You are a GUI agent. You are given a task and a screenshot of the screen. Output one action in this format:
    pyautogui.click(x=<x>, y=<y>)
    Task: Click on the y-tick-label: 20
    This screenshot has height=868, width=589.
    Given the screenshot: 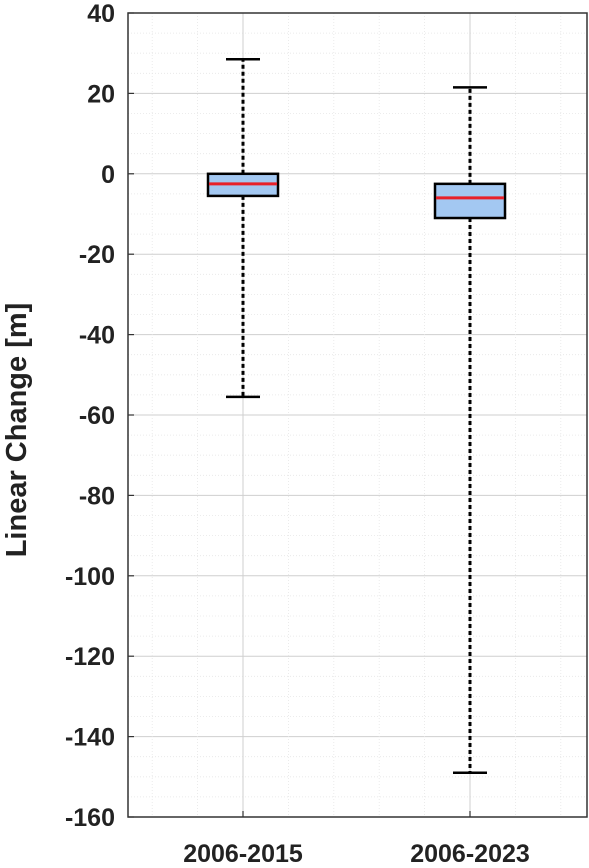 What is the action you would take?
    pyautogui.click(x=101, y=94)
    